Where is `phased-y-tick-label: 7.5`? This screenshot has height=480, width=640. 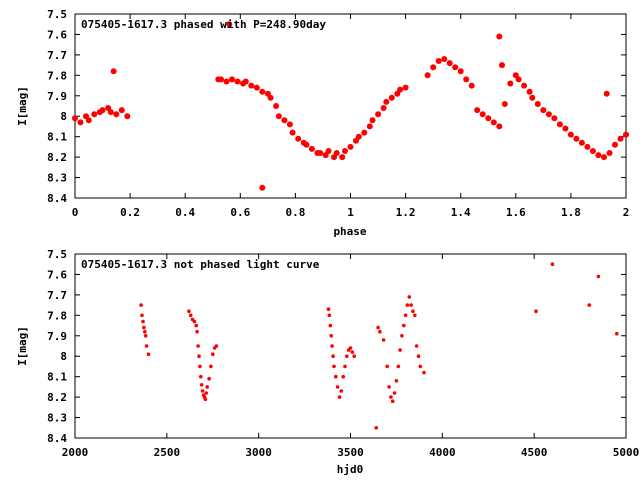
phased-y-tick-label: 7.5 is located at coordinates (57, 14).